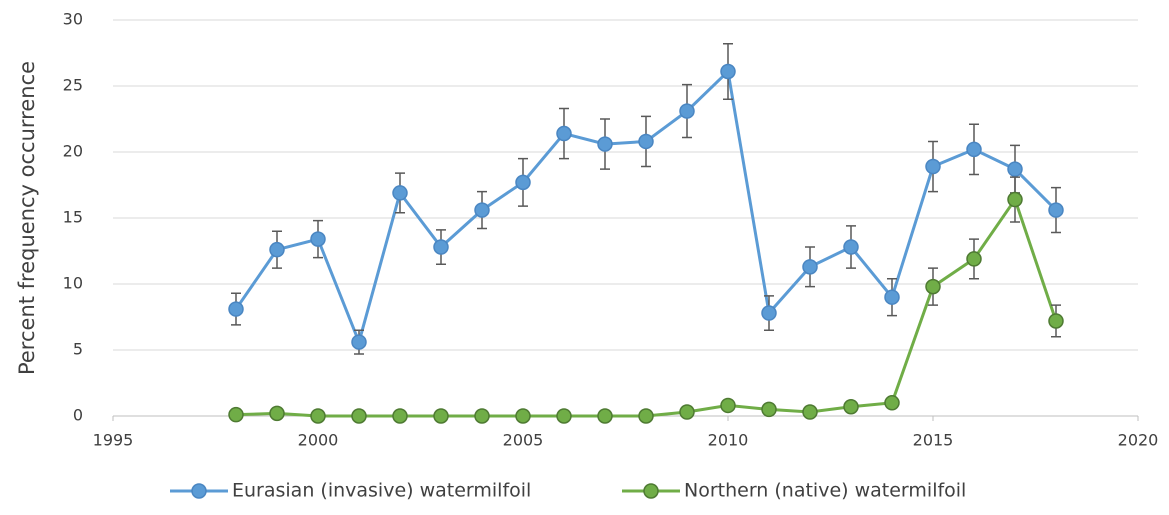 The image size is (1169, 515). I want to click on x-tick-label: 2005, so click(523, 440).